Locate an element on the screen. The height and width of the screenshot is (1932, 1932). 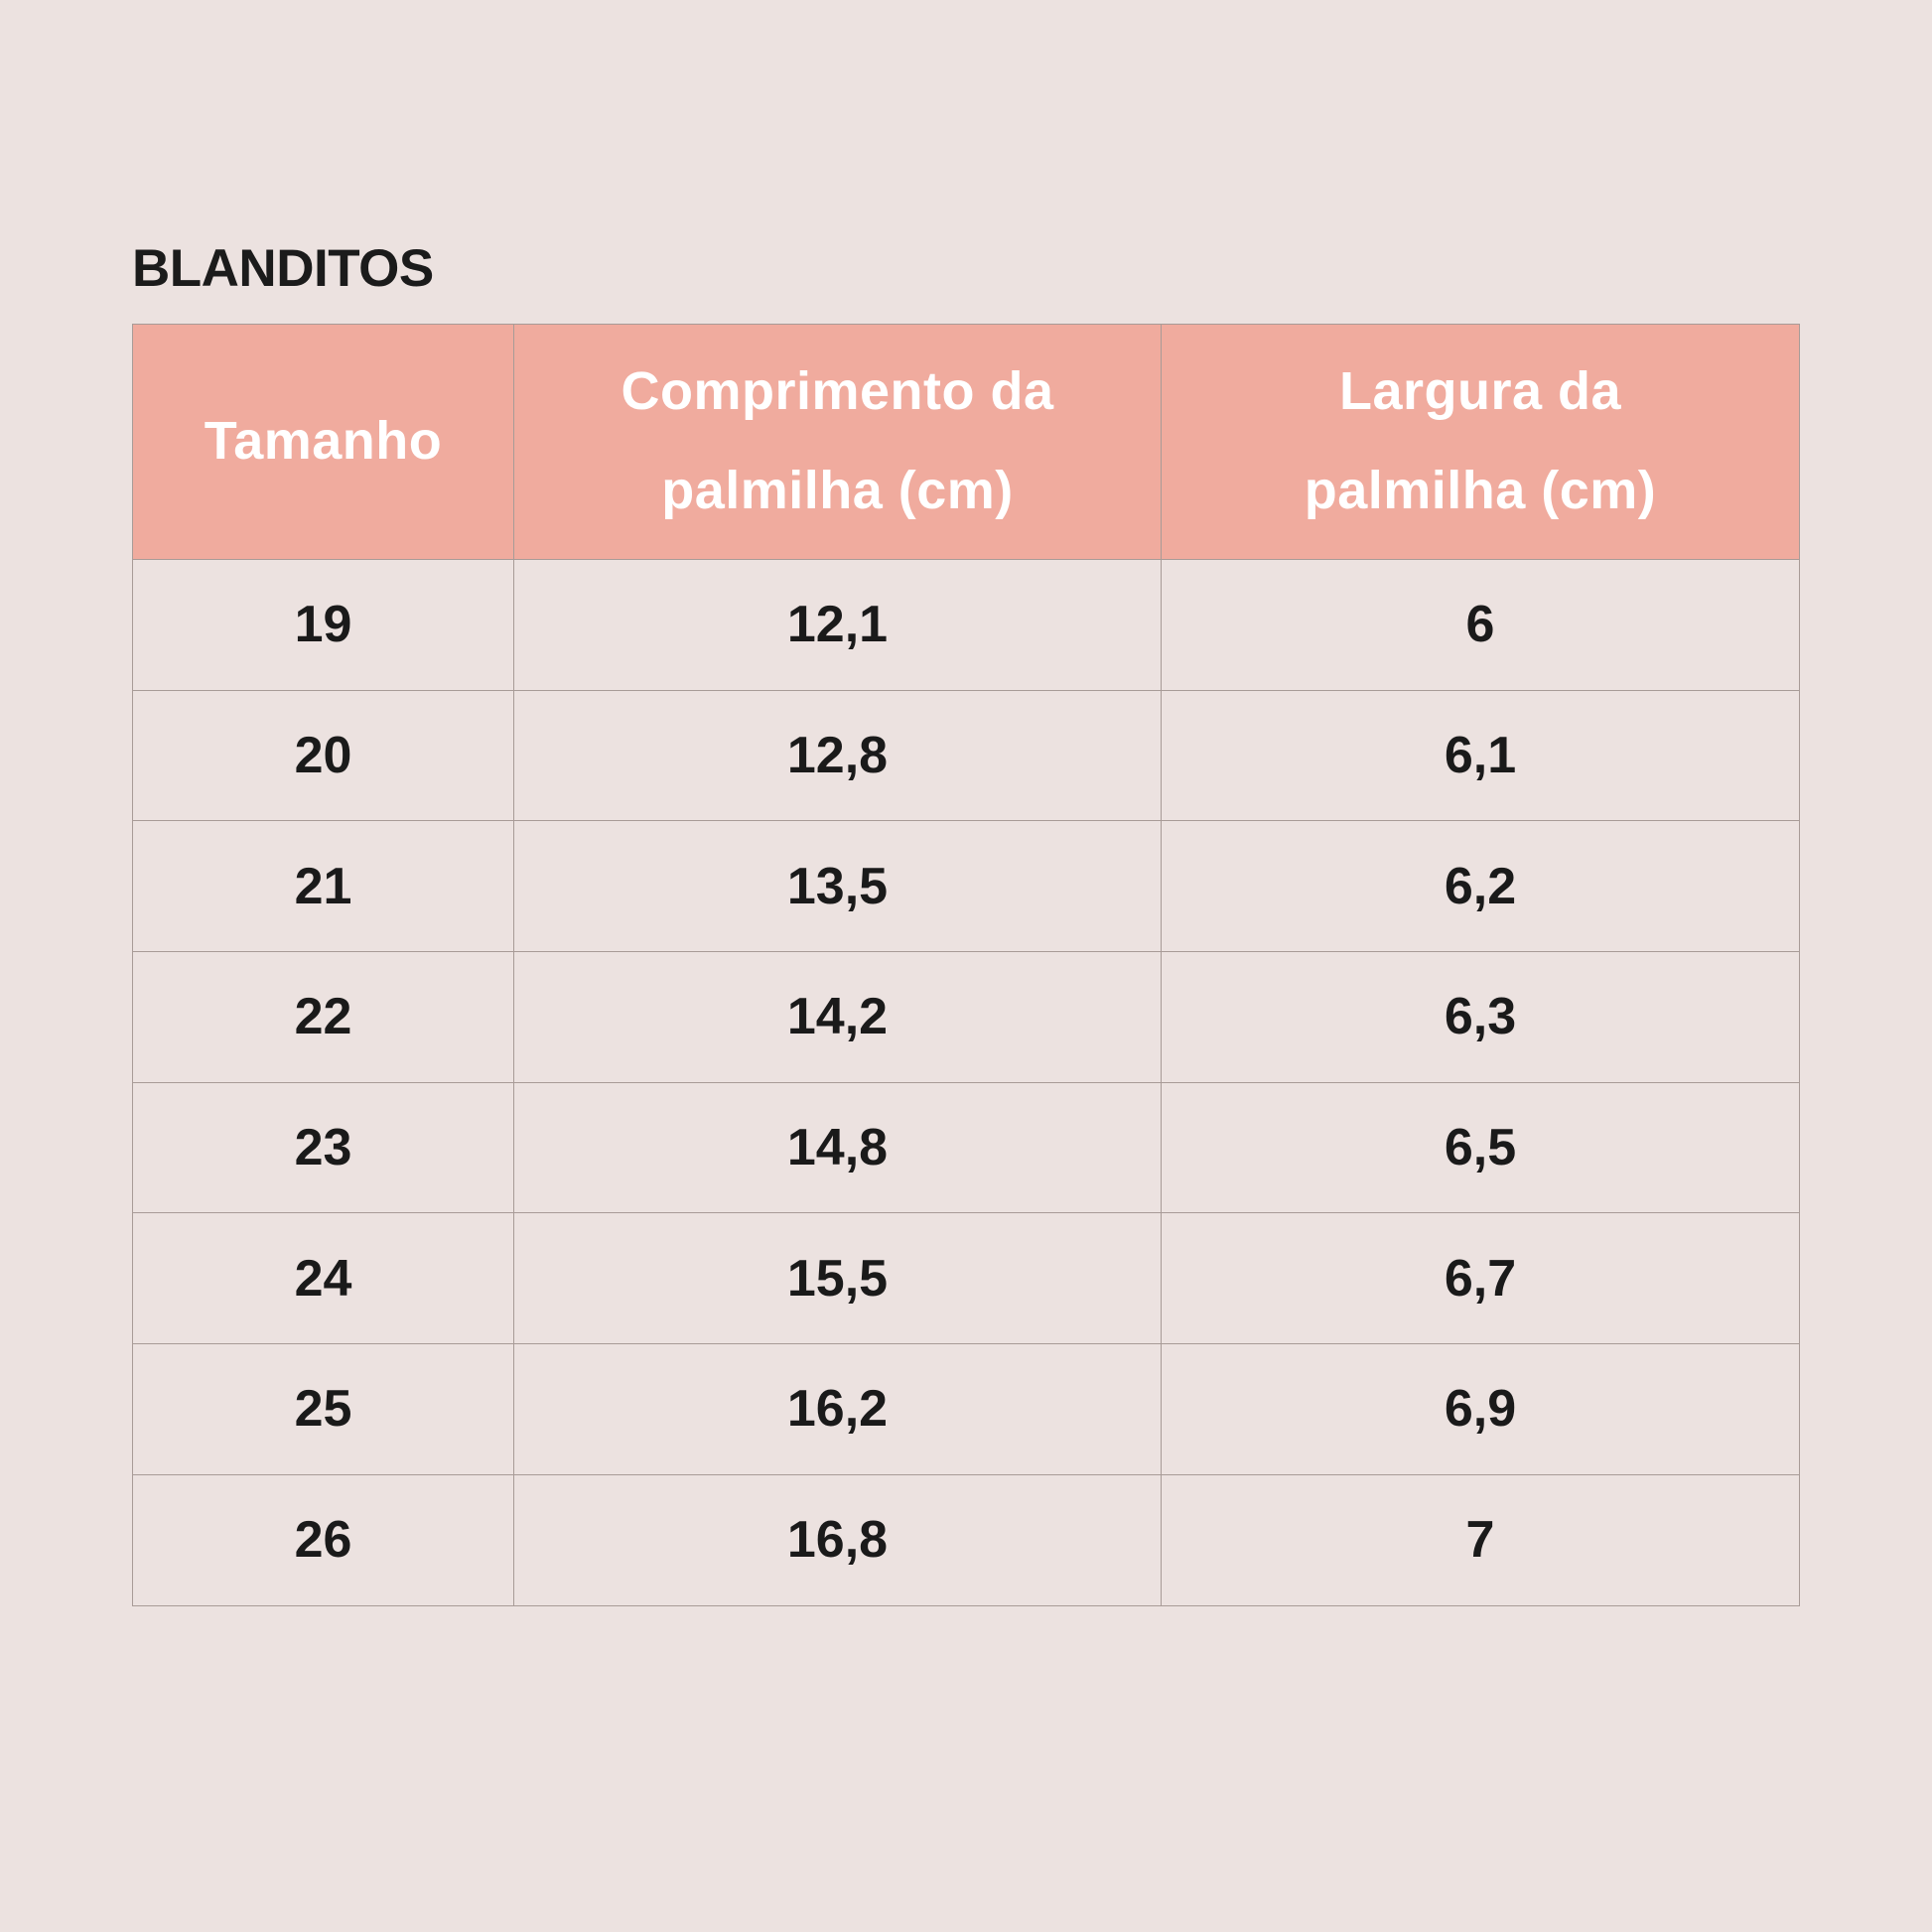
size-cell: 22 is located at coordinates (323, 1017).